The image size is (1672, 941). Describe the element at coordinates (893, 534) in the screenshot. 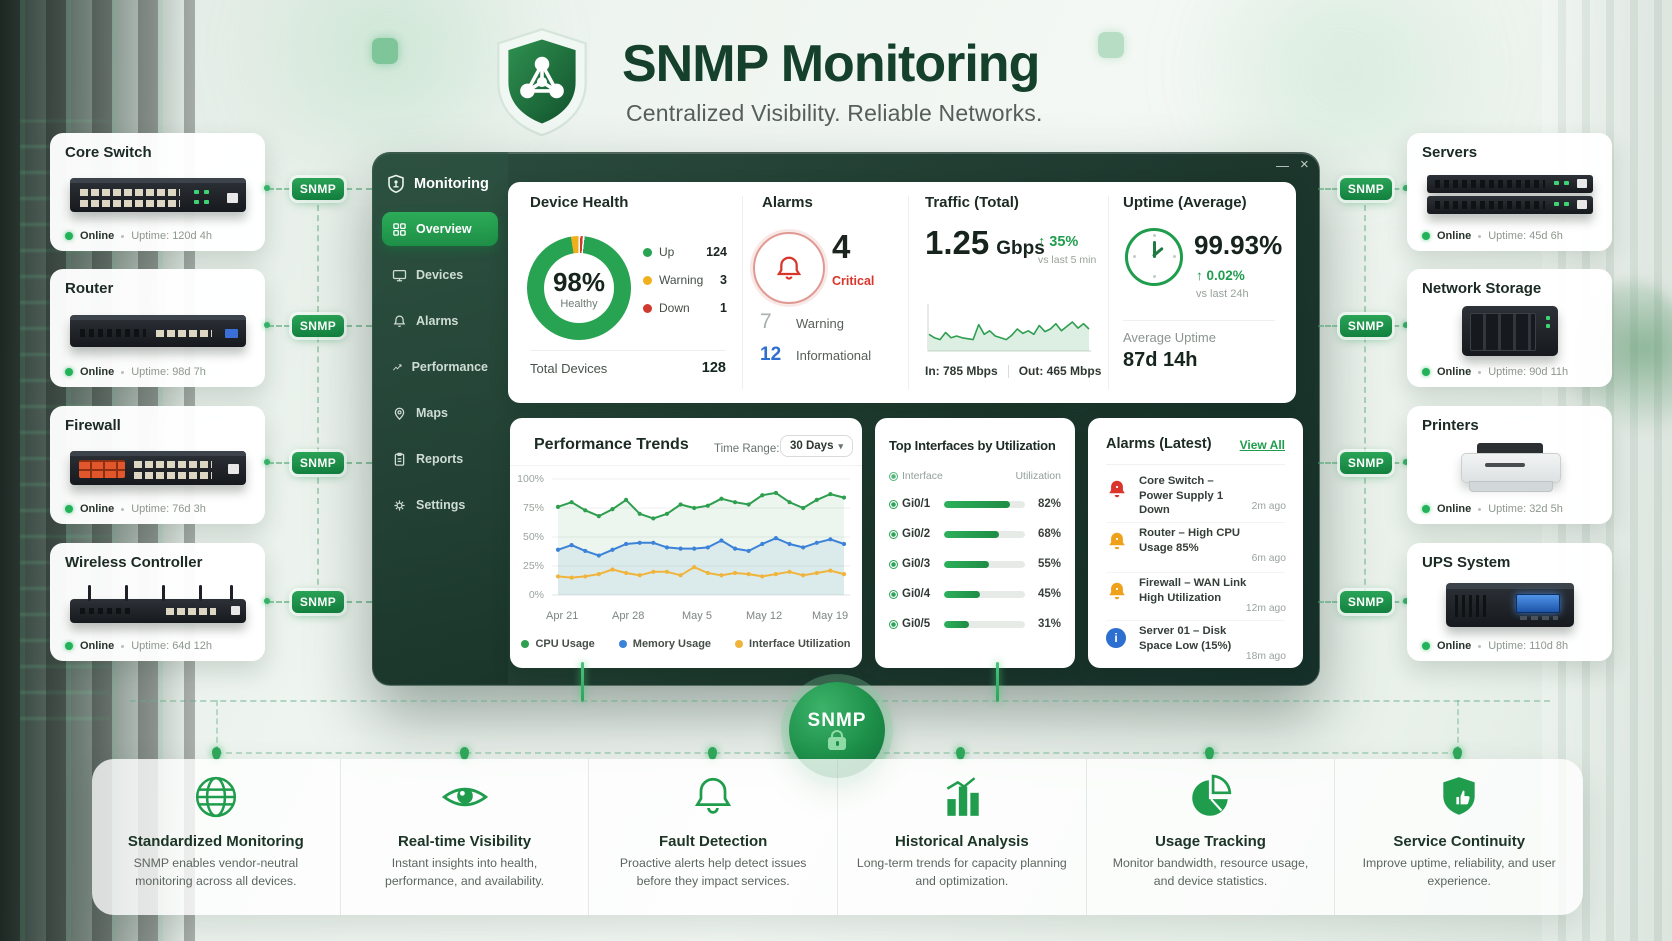

I see `port-icon` at that location.